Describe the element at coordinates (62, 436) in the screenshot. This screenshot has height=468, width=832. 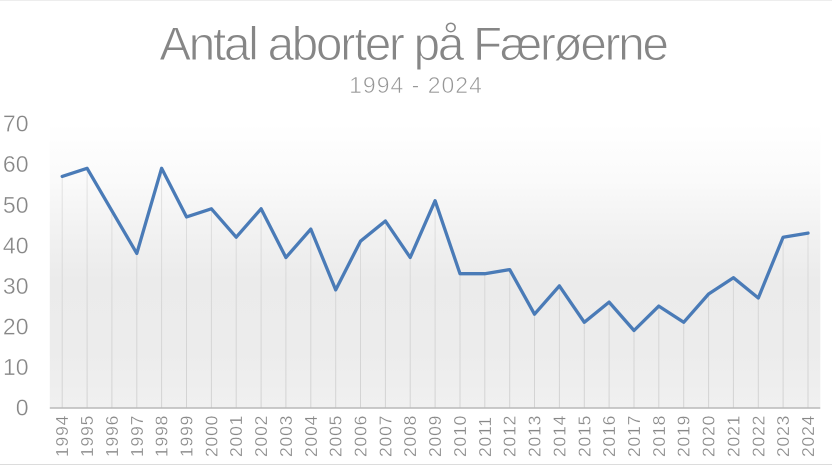
I see `svg-text: 1994` at that location.